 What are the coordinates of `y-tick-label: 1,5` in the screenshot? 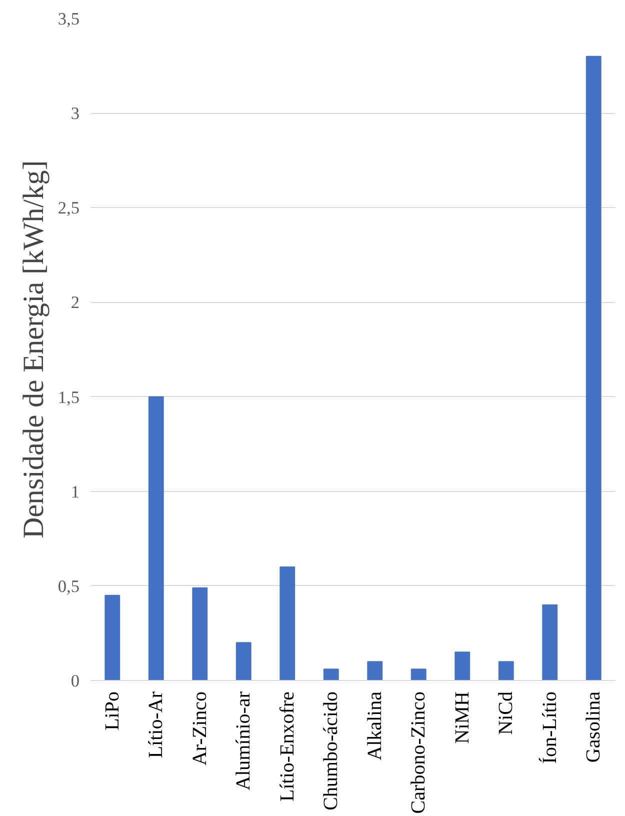 It's located at (69, 397).